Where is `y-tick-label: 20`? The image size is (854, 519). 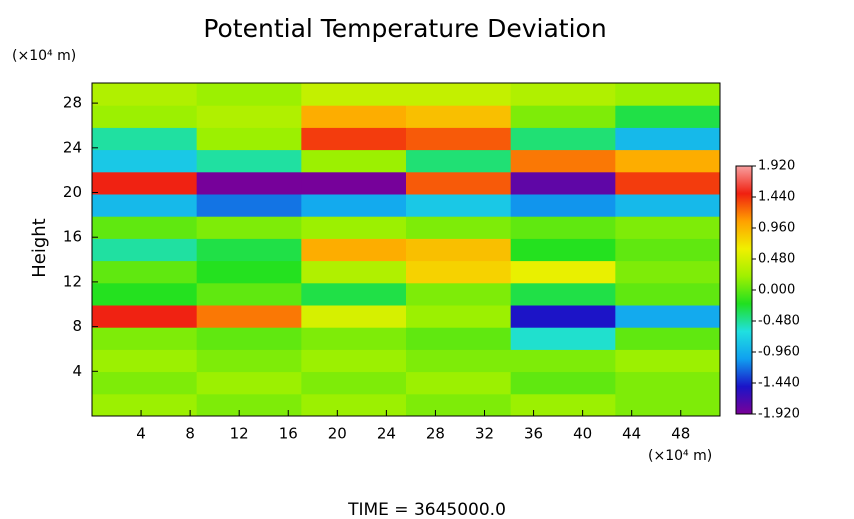
y-tick-label: 20 is located at coordinates (72, 192).